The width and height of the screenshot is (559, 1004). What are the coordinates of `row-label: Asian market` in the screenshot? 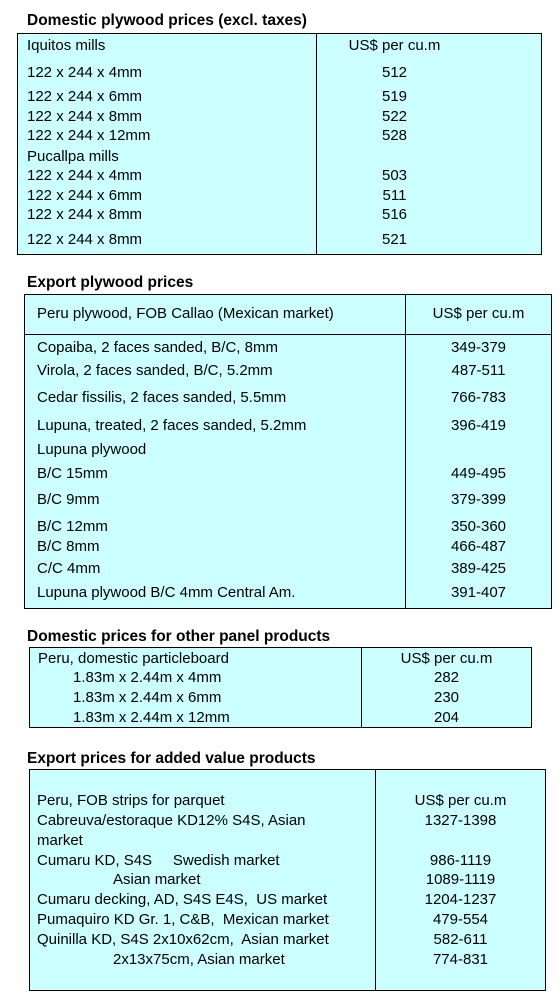 It's located at (157, 879).